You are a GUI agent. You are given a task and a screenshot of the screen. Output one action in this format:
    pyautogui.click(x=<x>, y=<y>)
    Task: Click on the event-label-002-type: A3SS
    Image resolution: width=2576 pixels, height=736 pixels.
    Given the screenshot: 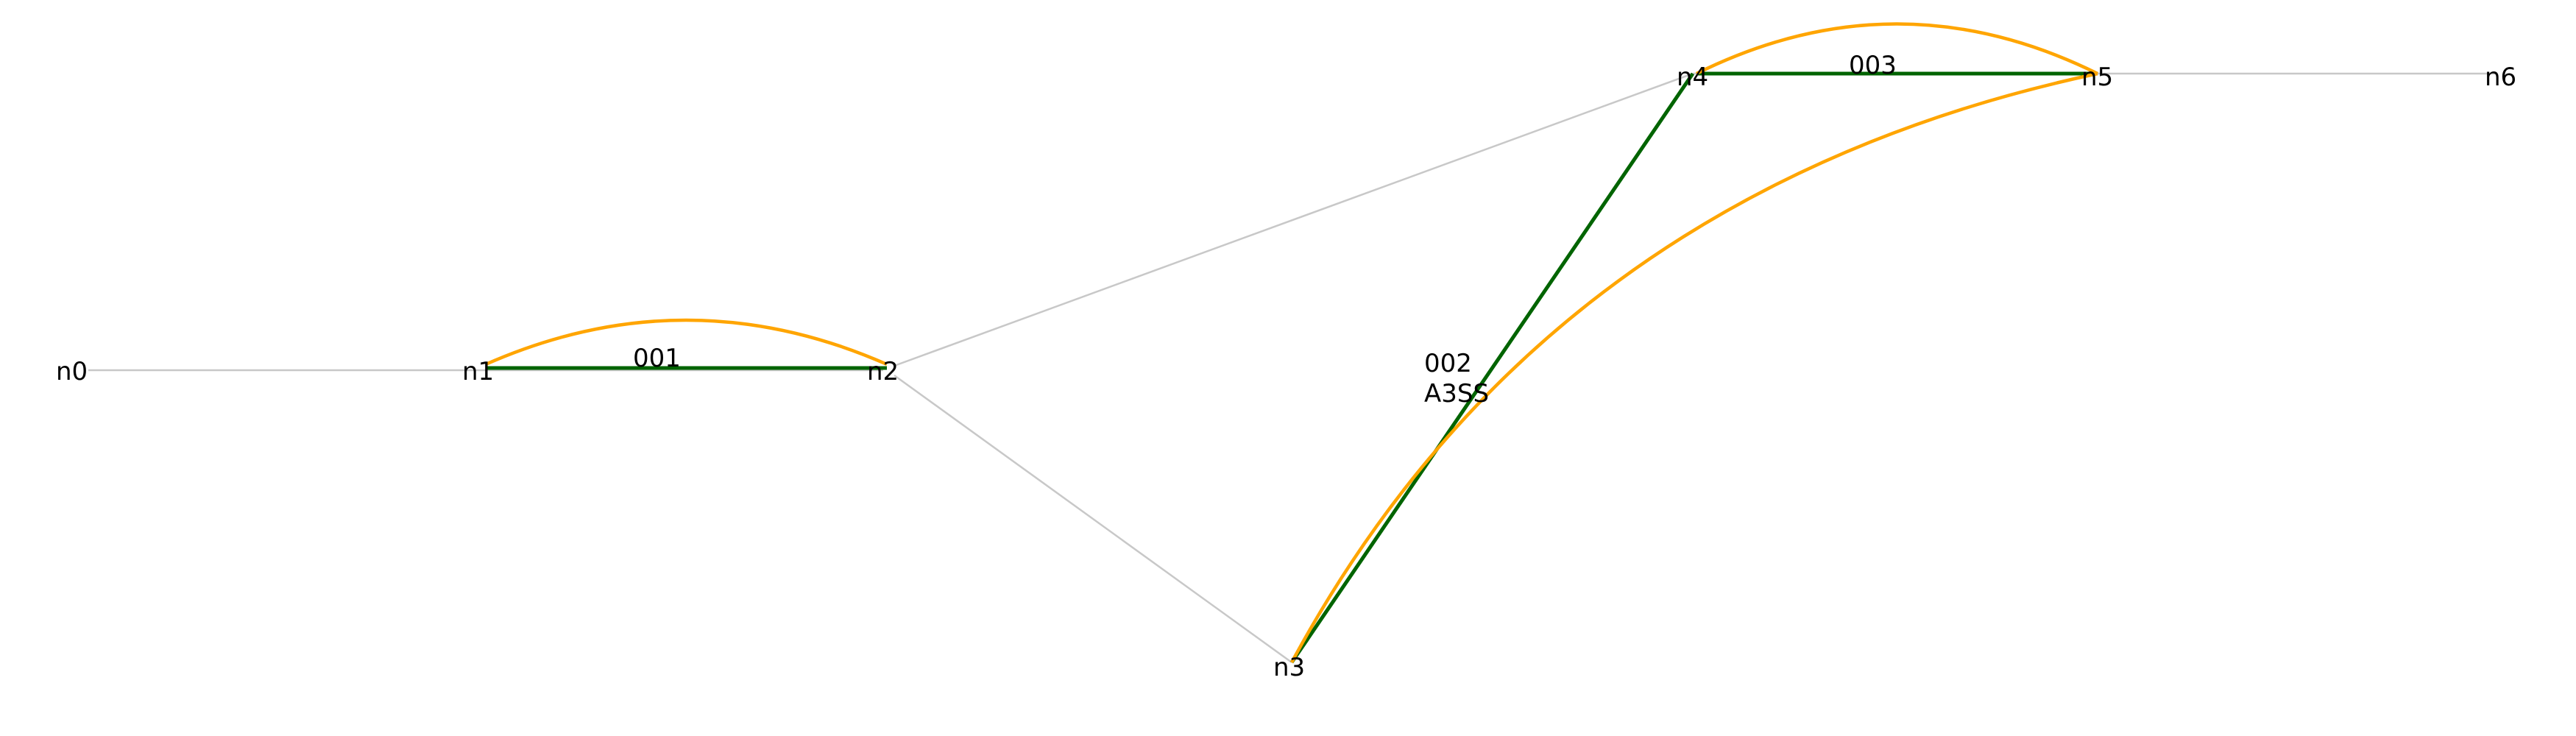 What is the action you would take?
    pyautogui.click(x=1456, y=393)
    